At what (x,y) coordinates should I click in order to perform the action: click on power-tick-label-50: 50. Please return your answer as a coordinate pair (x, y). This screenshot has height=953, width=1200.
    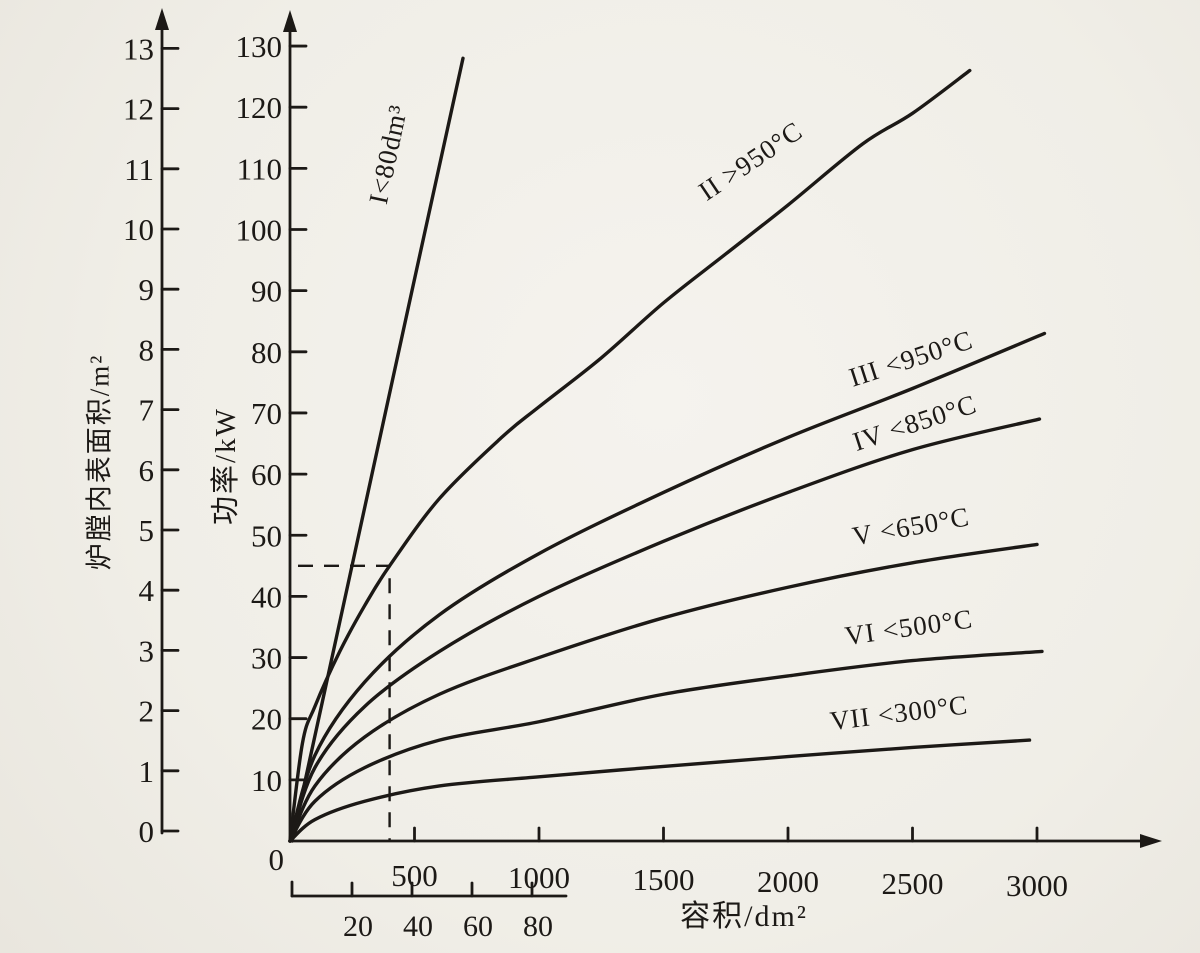
    Looking at the image, I should click on (266, 535).